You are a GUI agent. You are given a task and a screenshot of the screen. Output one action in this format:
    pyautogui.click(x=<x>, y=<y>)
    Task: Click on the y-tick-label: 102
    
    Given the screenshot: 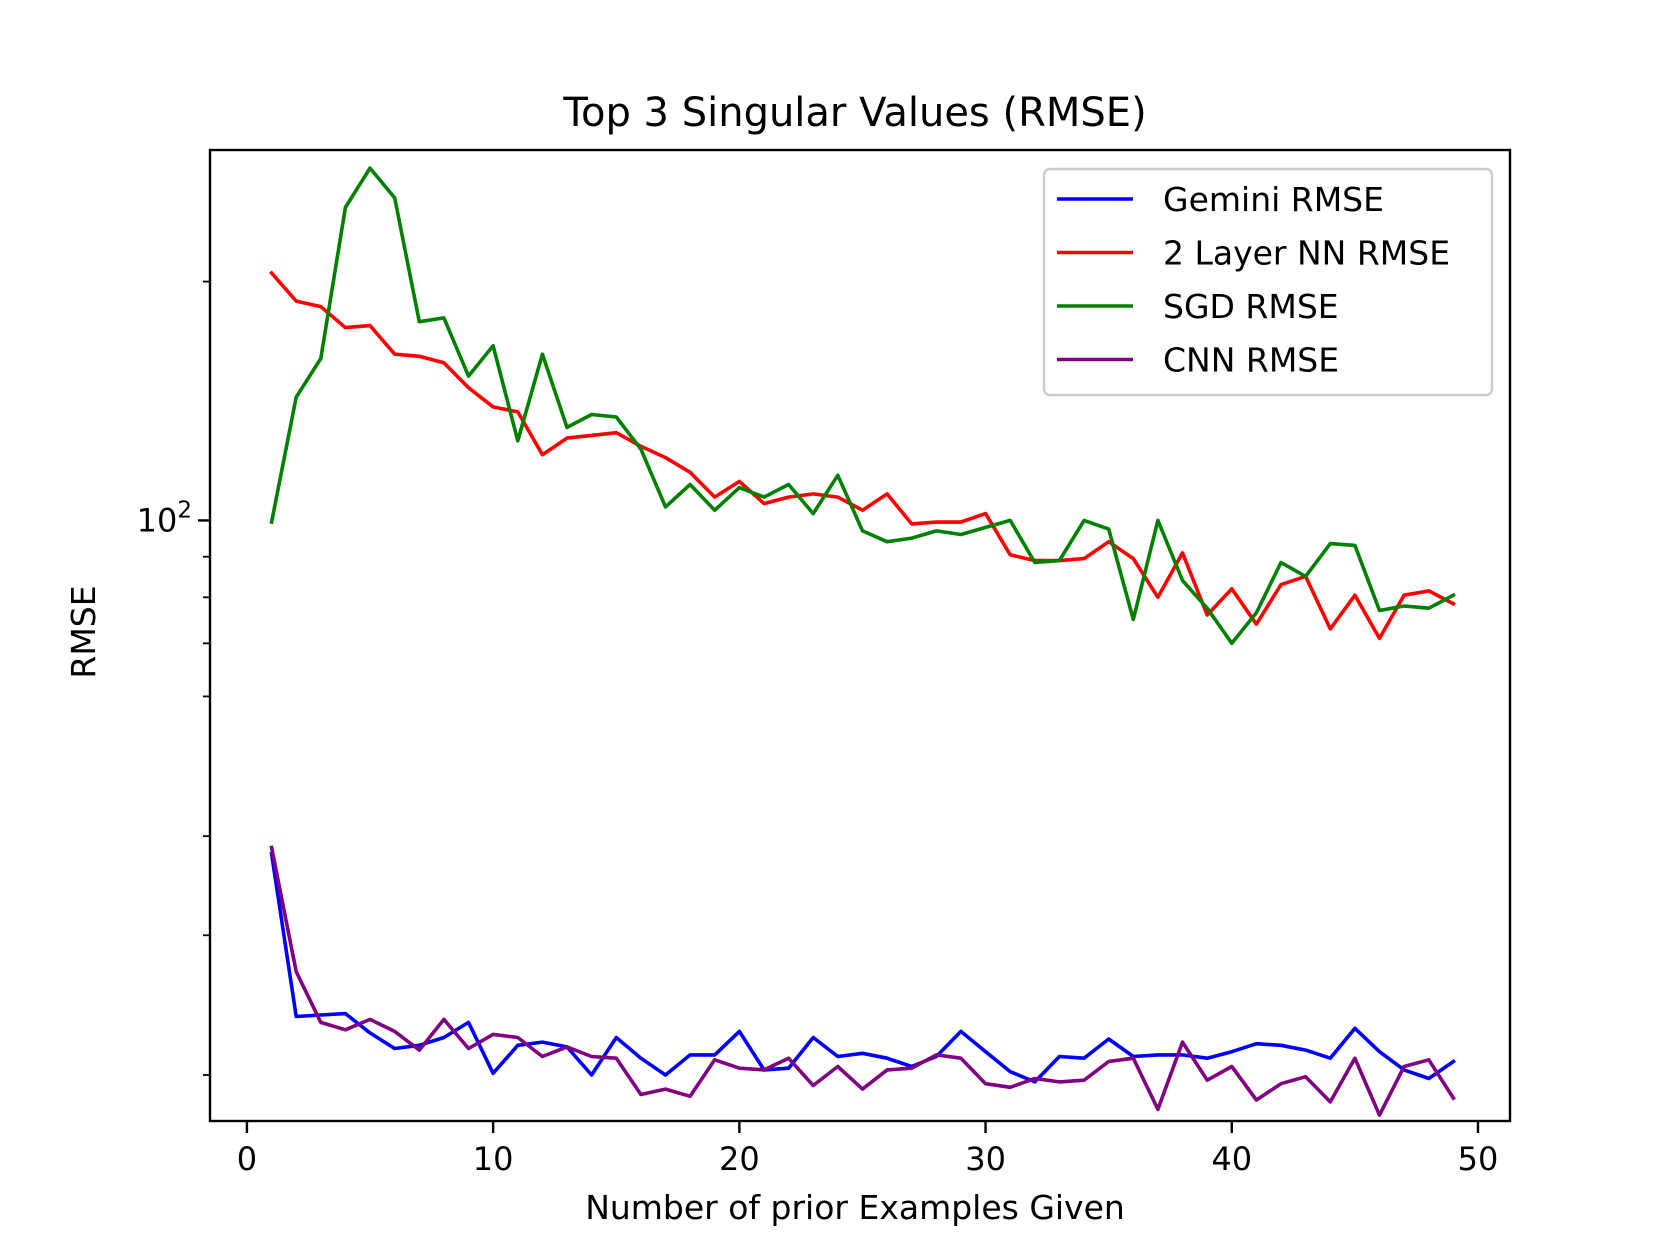 What is the action you would take?
    pyautogui.click(x=164, y=518)
    